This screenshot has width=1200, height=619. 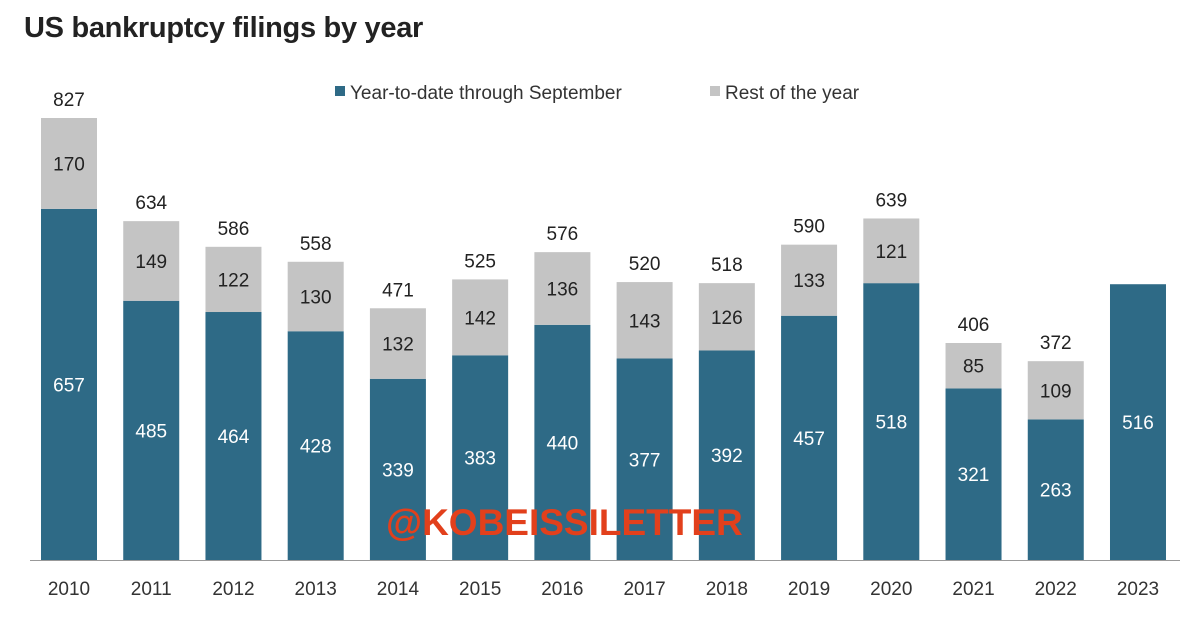 I want to click on data-label-ytd-2018: 392, so click(x=727, y=456).